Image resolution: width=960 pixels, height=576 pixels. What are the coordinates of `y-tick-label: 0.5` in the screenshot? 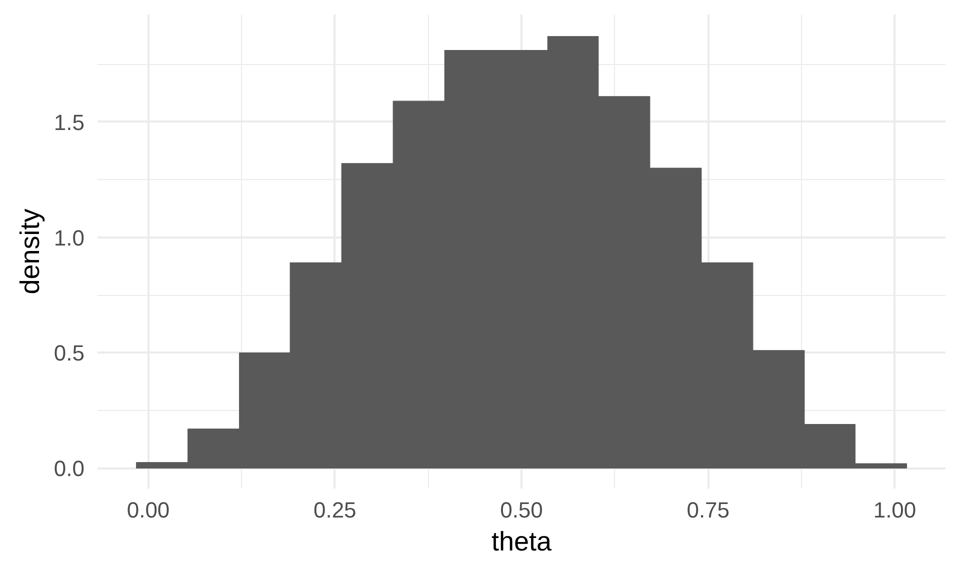 It's located at (69, 353).